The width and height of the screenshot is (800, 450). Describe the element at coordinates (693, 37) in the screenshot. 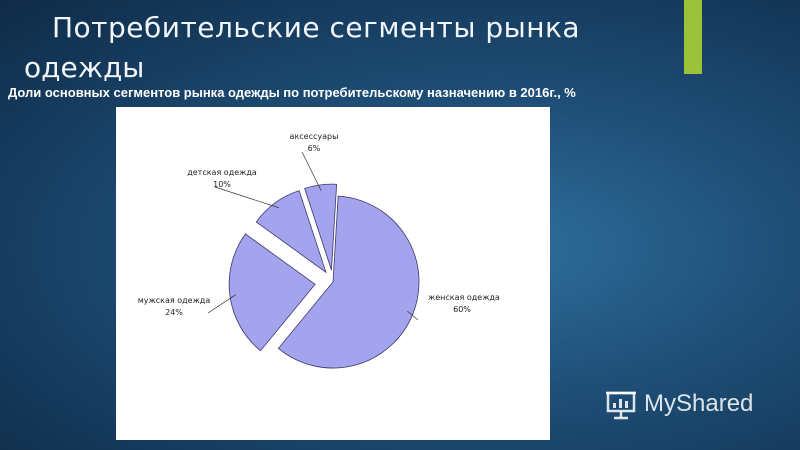

I see `accent-bar` at that location.